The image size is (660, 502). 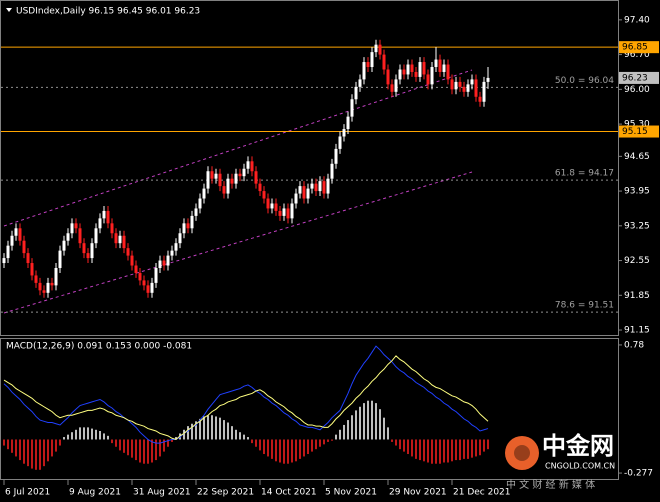 I want to click on y-tick-label: 94.65, so click(x=637, y=157).